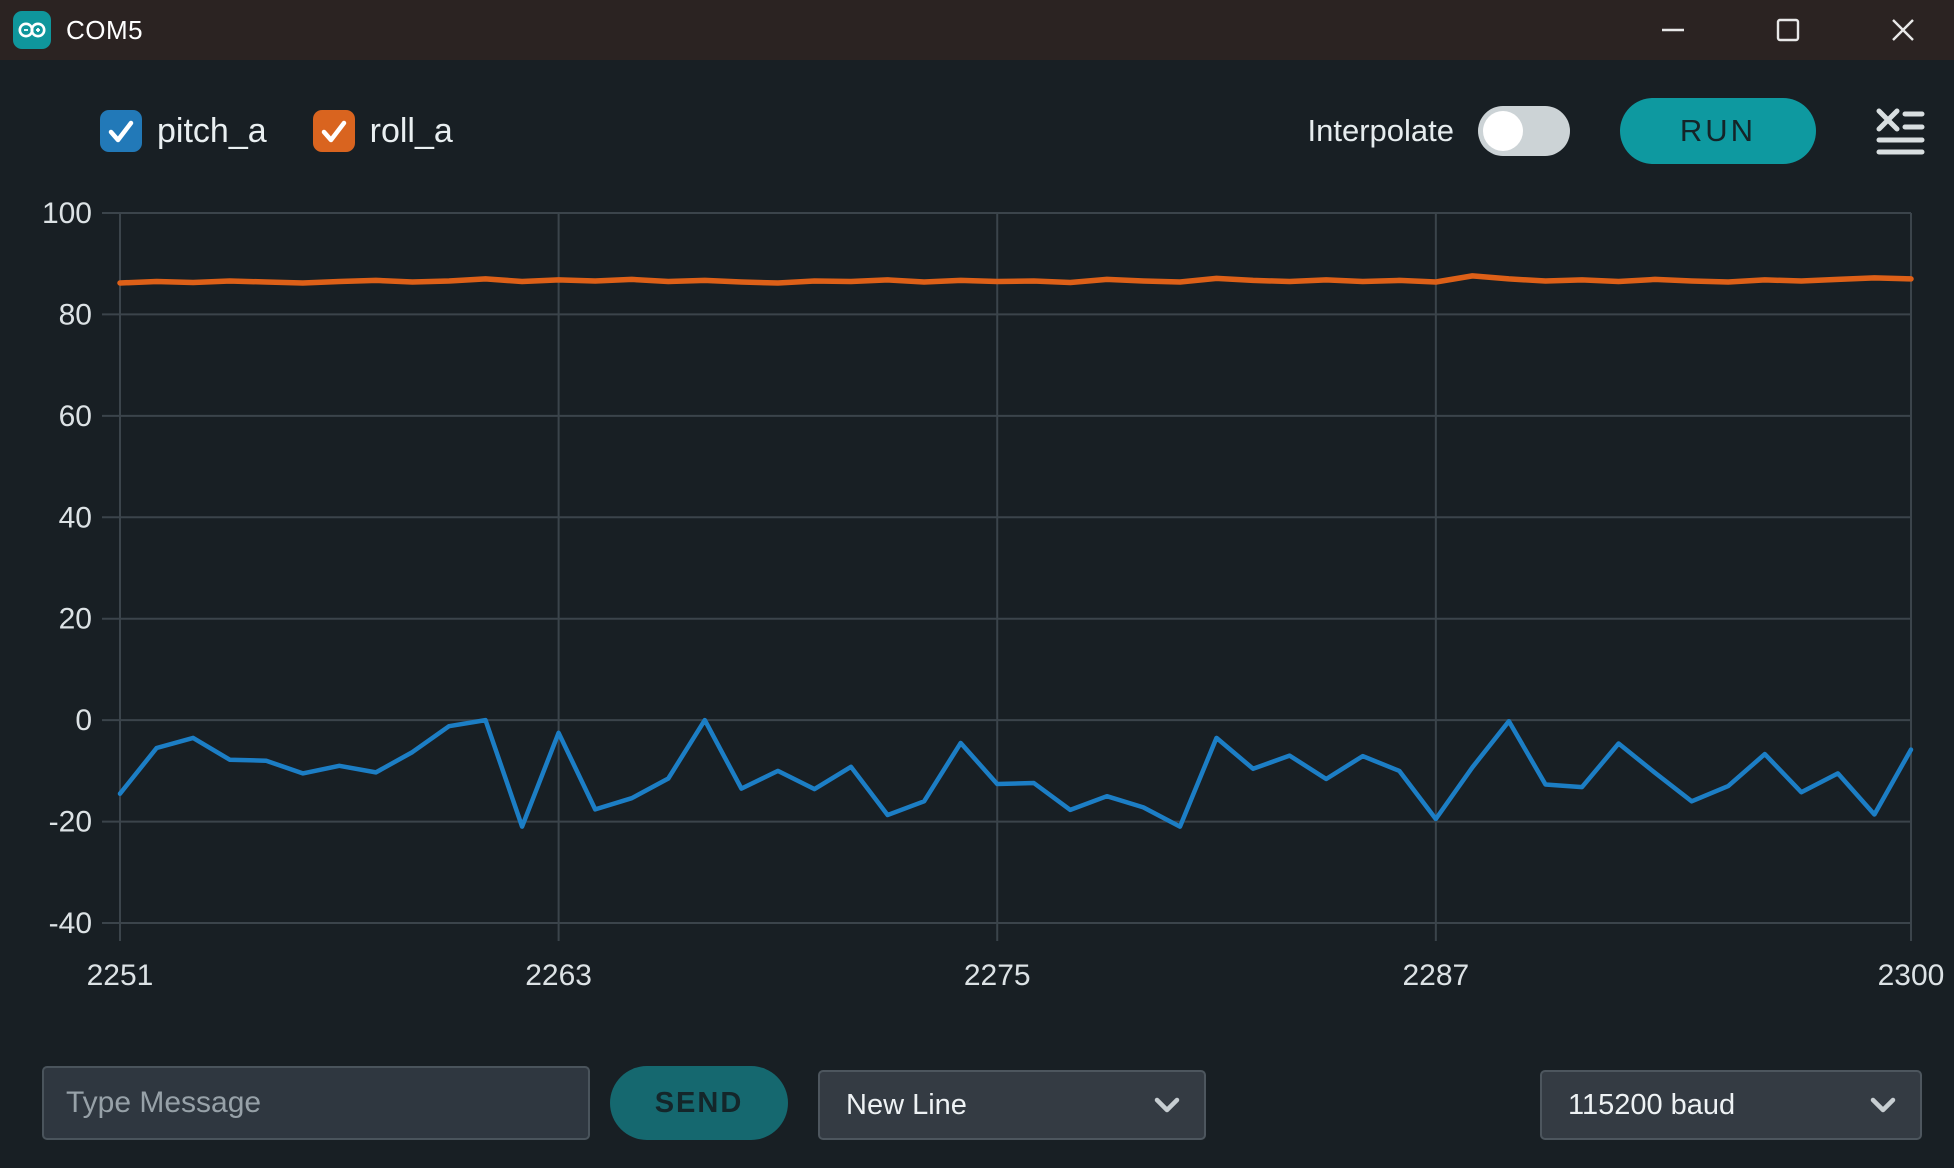 The width and height of the screenshot is (1954, 1168). I want to click on baud-rate-select: 115200 baud, so click(1731, 1105).